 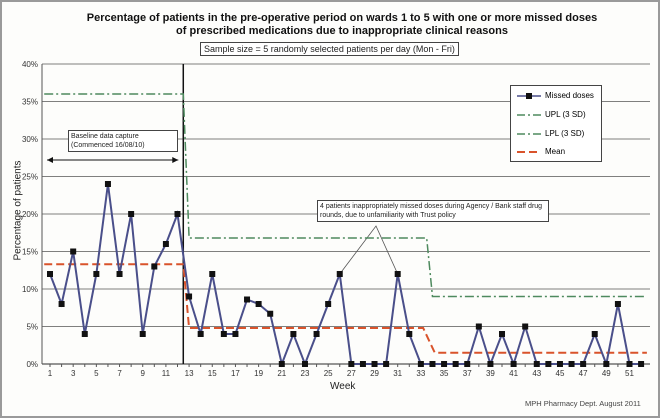 What do you see at coordinates (397, 373) in the screenshot?
I see `x-tick-label: 31` at bounding box center [397, 373].